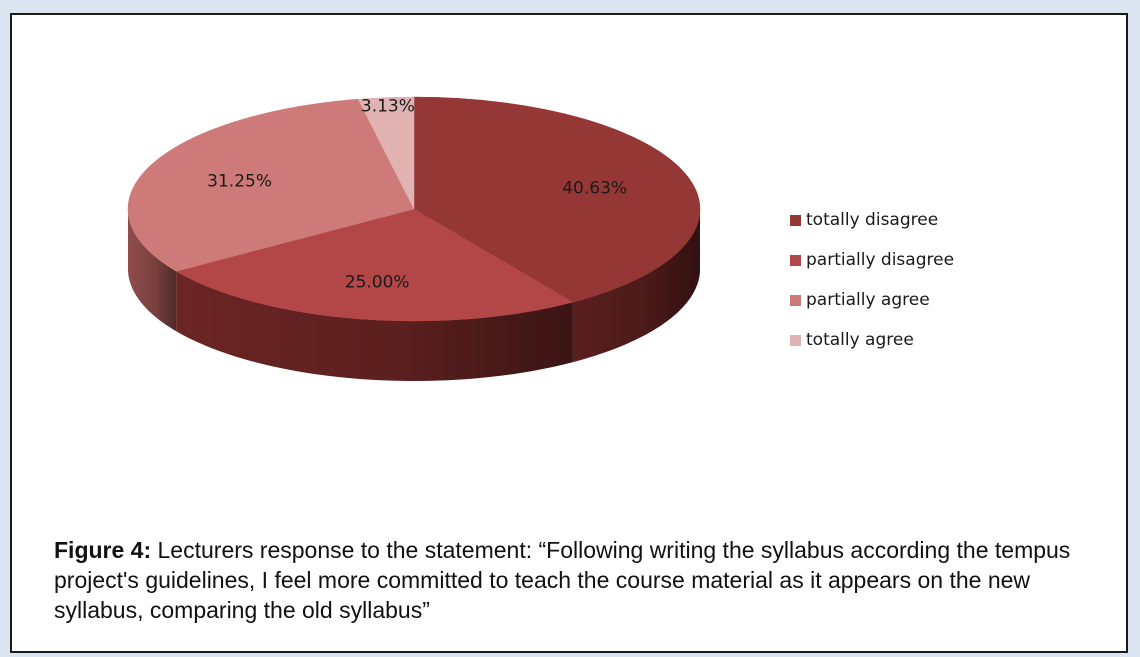 This screenshot has width=1140, height=657. Describe the element at coordinates (239, 182) in the screenshot. I see `pie-data-label: 31.25%` at that location.